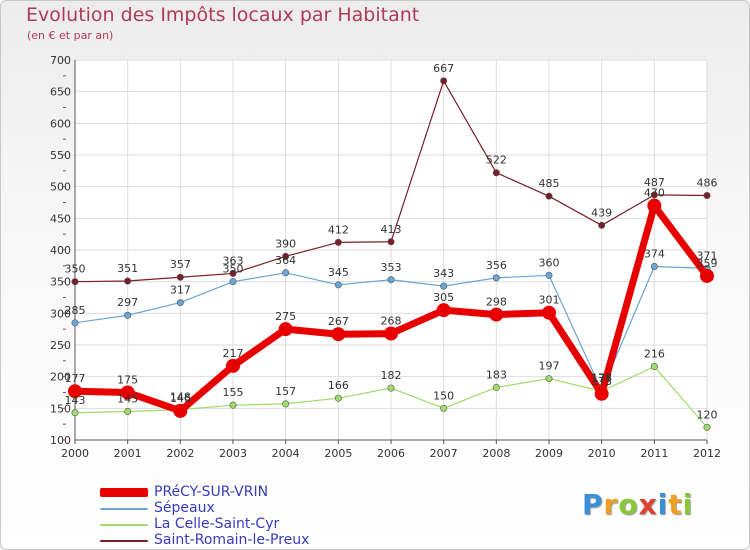  What do you see at coordinates (232, 540) in the screenshot?
I see `legend-label-saint-romain: Saint-Romain-le-Preux` at bounding box center [232, 540].